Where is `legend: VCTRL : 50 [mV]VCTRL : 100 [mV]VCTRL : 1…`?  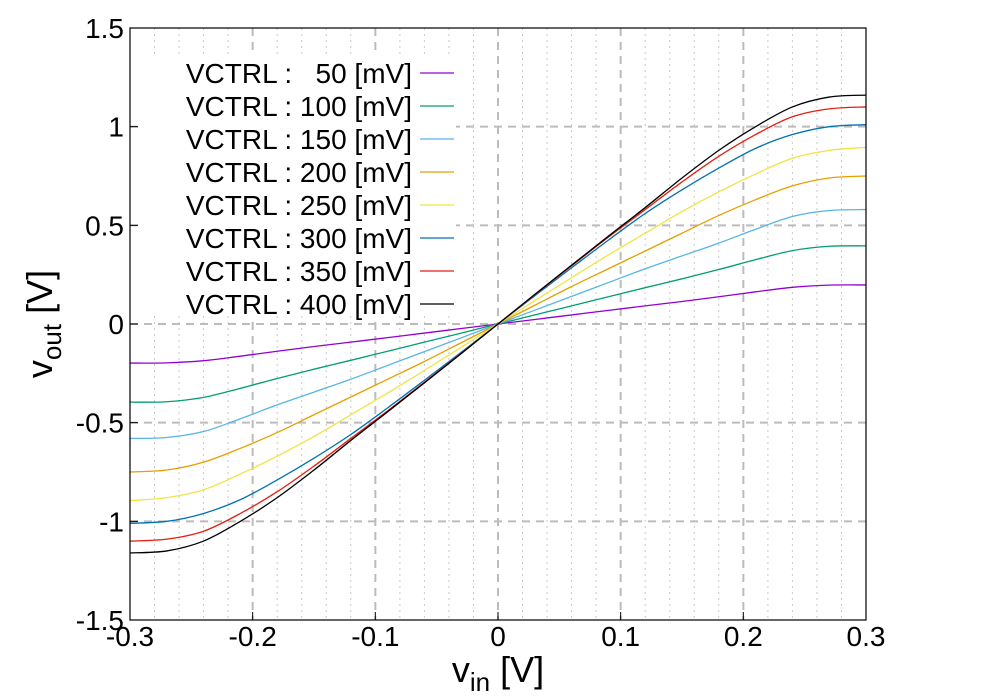
legend: VCTRL : 50 [mV]VCTRL : 100 [mV]VCTRL : 1… is located at coordinates (297, 187).